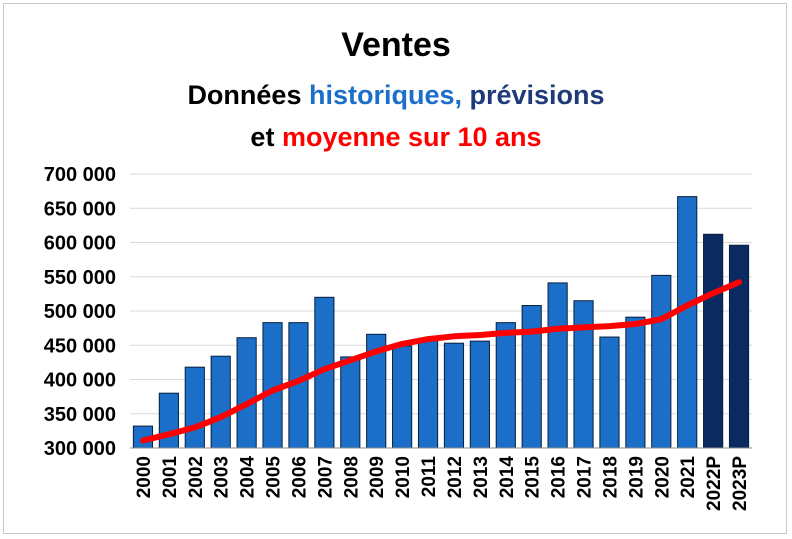 The width and height of the screenshot is (792, 539). I want to click on x-tick-label: 2017, so click(585, 477).